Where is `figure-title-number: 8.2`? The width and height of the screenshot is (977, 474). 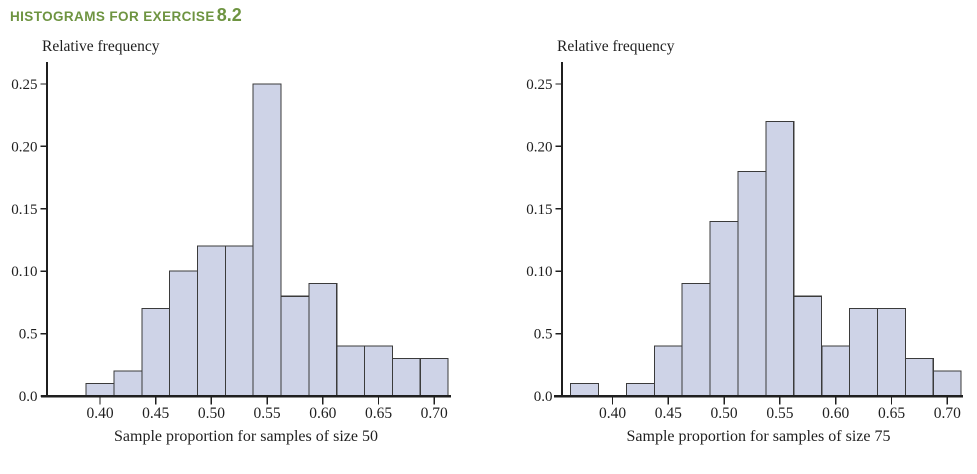 figure-title-number: 8.2 is located at coordinates (229, 15).